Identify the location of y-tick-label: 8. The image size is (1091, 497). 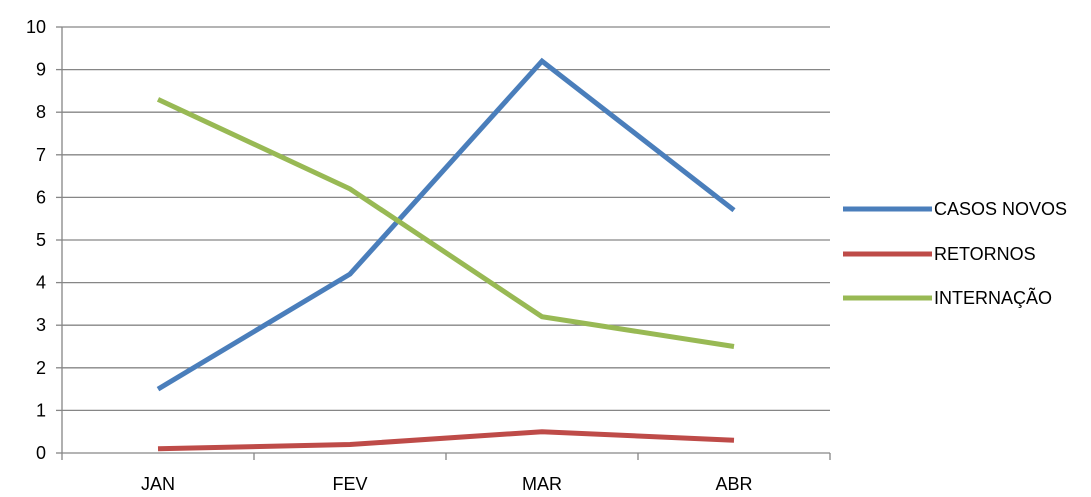
(41, 112).